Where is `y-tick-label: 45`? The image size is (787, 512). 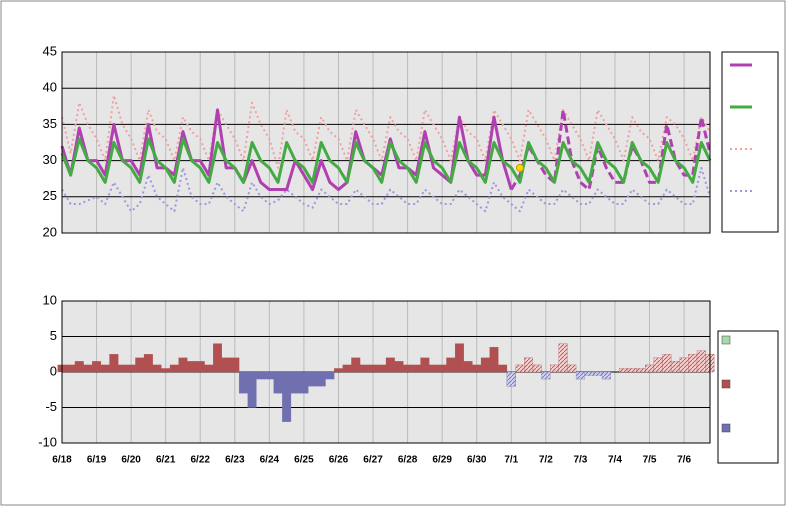
y-tick-label: 45 is located at coordinates (50, 50).